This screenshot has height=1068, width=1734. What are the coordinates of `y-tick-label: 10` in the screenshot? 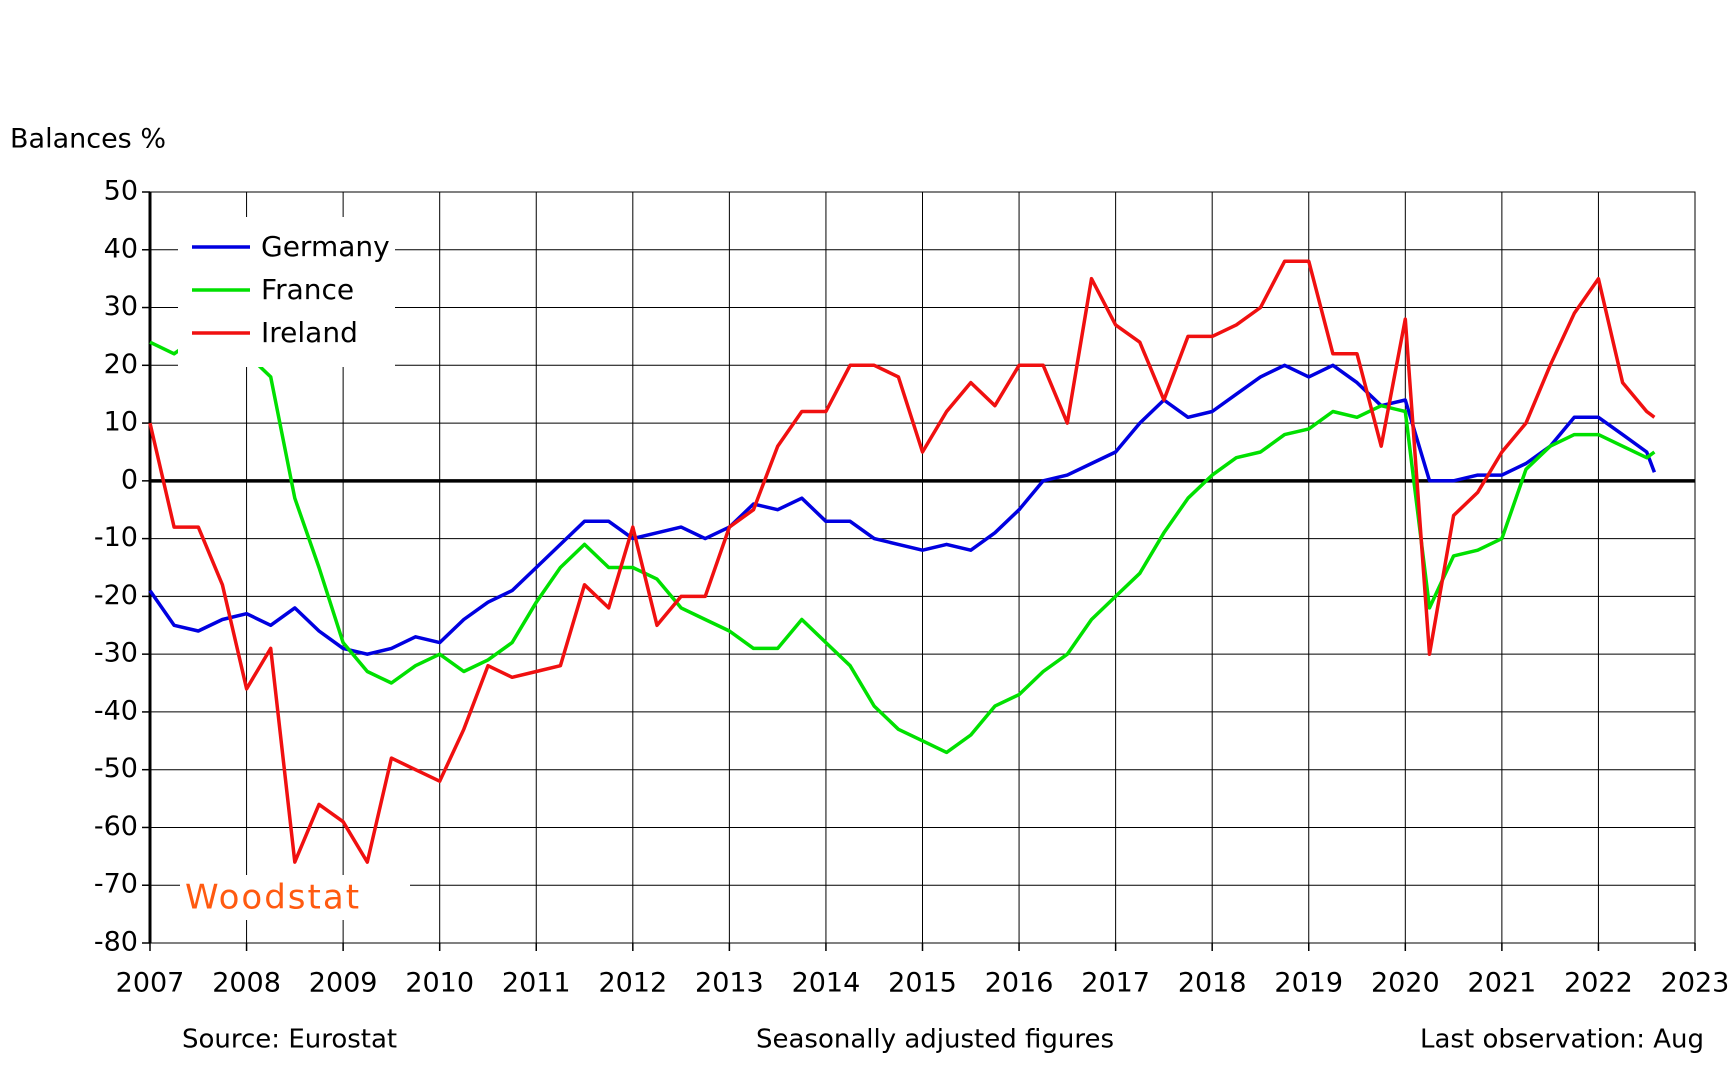 It's located at (121, 422).